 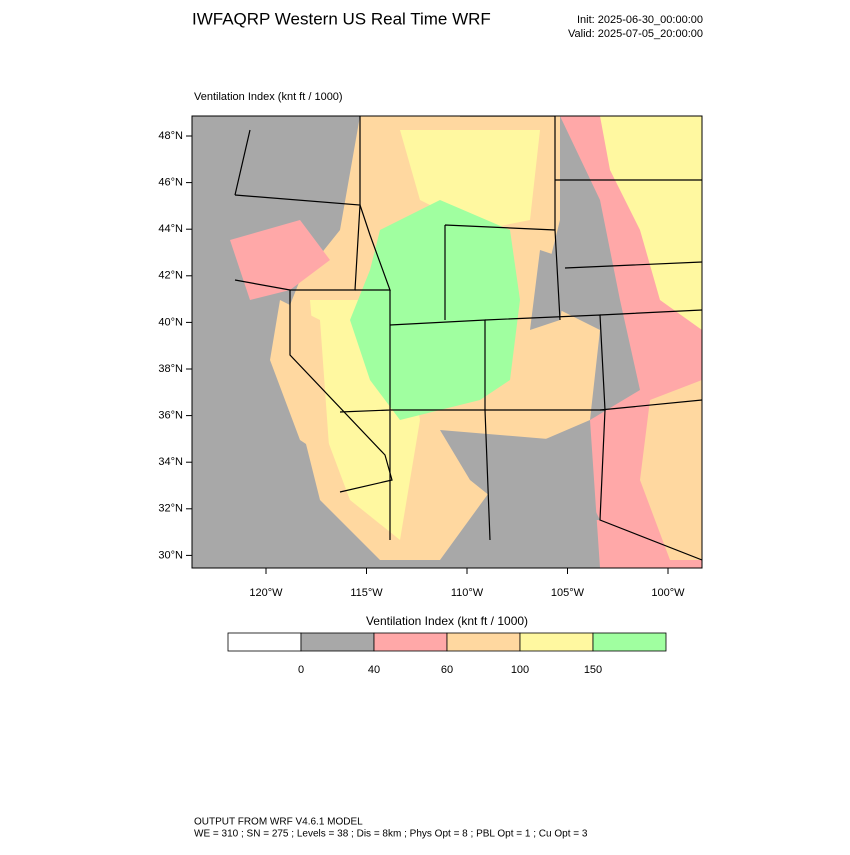 What do you see at coordinates (341, 18) in the screenshot?
I see `title: IWFAQRP Western US Real Time WRF` at bounding box center [341, 18].